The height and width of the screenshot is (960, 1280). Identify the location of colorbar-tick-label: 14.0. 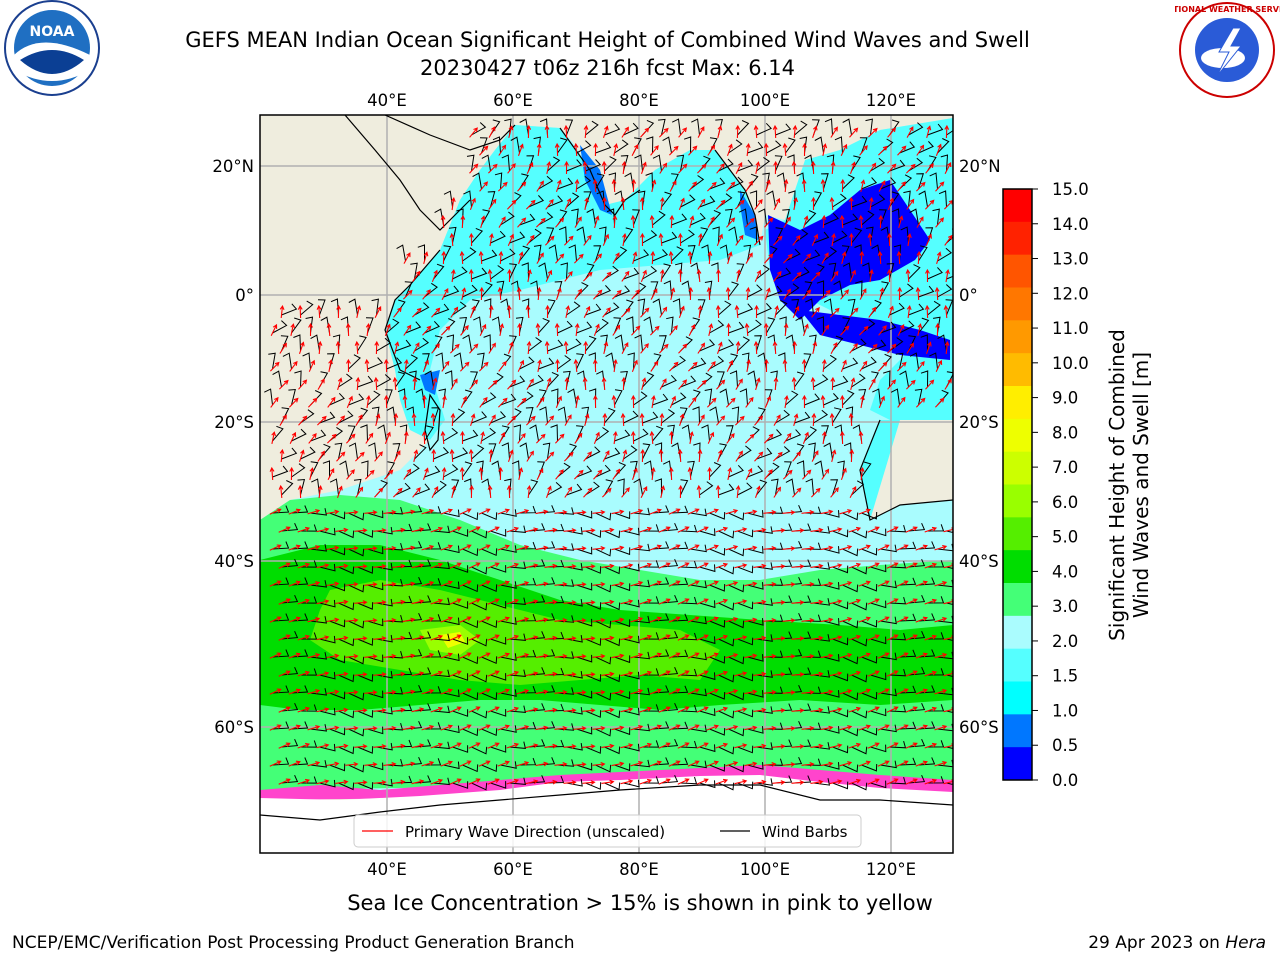
(1070, 224).